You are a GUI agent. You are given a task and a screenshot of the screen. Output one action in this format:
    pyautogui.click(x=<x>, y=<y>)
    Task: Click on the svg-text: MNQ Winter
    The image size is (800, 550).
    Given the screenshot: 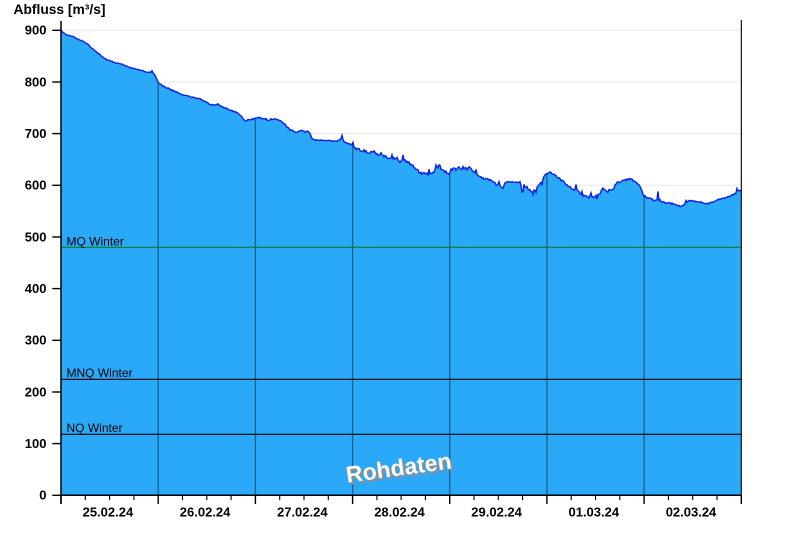 What is the action you would take?
    pyautogui.click(x=100, y=373)
    